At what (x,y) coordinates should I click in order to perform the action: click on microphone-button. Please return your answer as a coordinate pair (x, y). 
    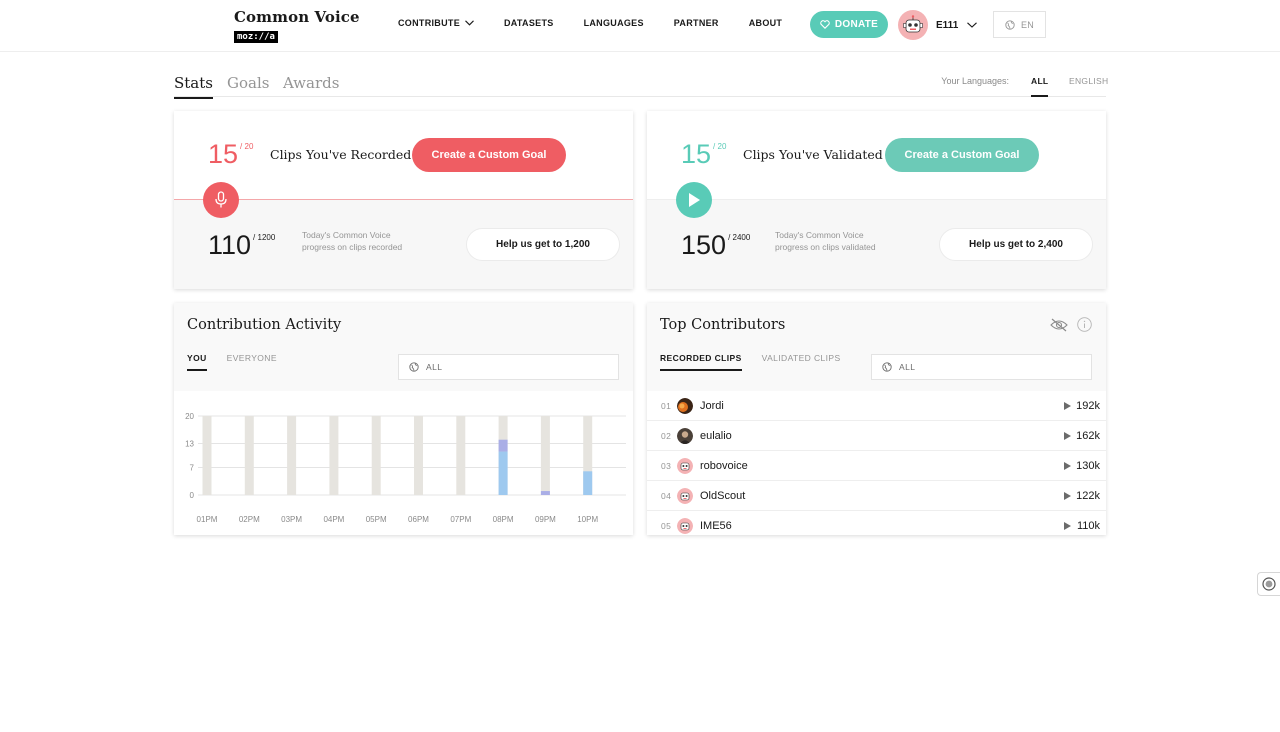
    Looking at the image, I should click on (221, 200).